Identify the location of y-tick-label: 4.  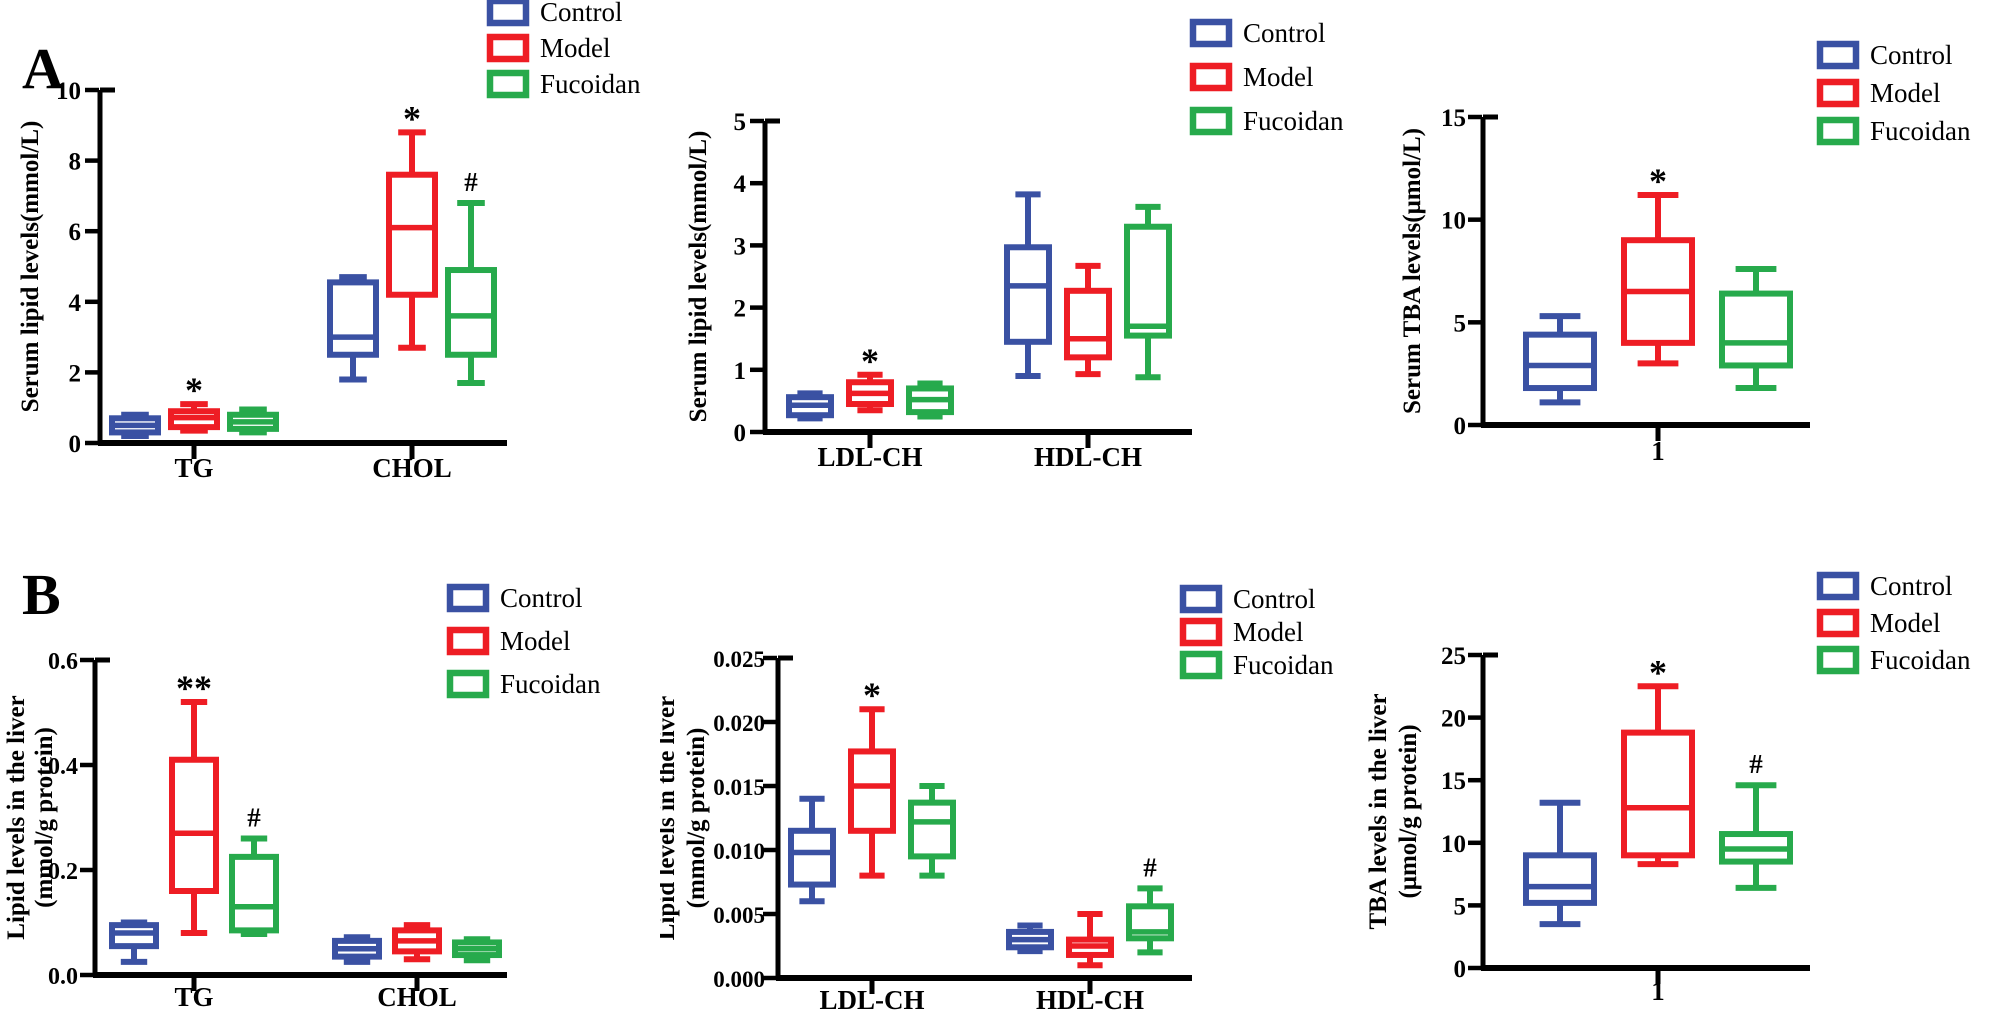
(740, 184).